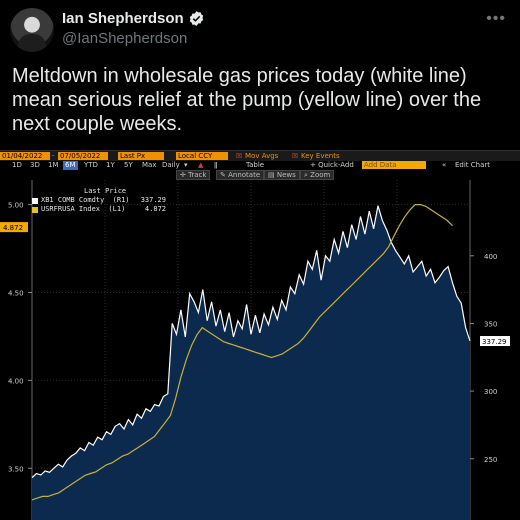  What do you see at coordinates (201, 165) in the screenshot?
I see `chart-type-icon: ▲` at bounding box center [201, 165].